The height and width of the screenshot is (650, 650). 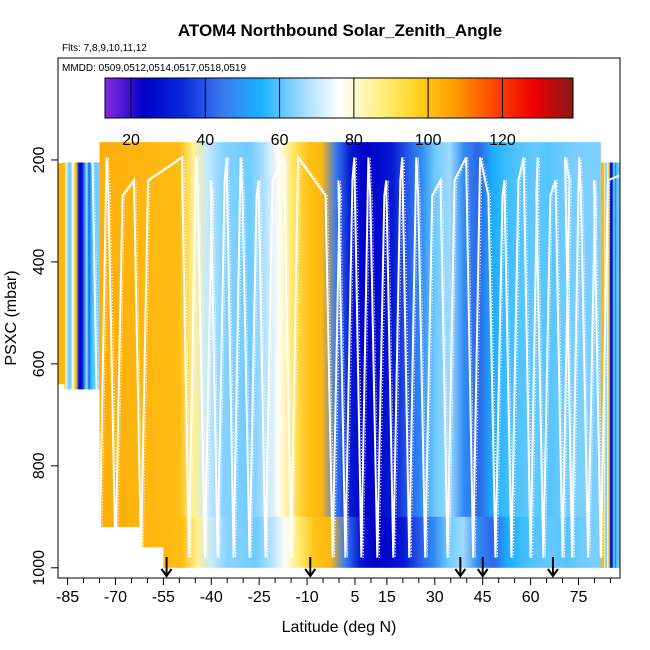 What do you see at coordinates (154, 68) in the screenshot?
I see `dates-label: MMDD: 0509,0512,0514,0517,0518,0519` at bounding box center [154, 68].